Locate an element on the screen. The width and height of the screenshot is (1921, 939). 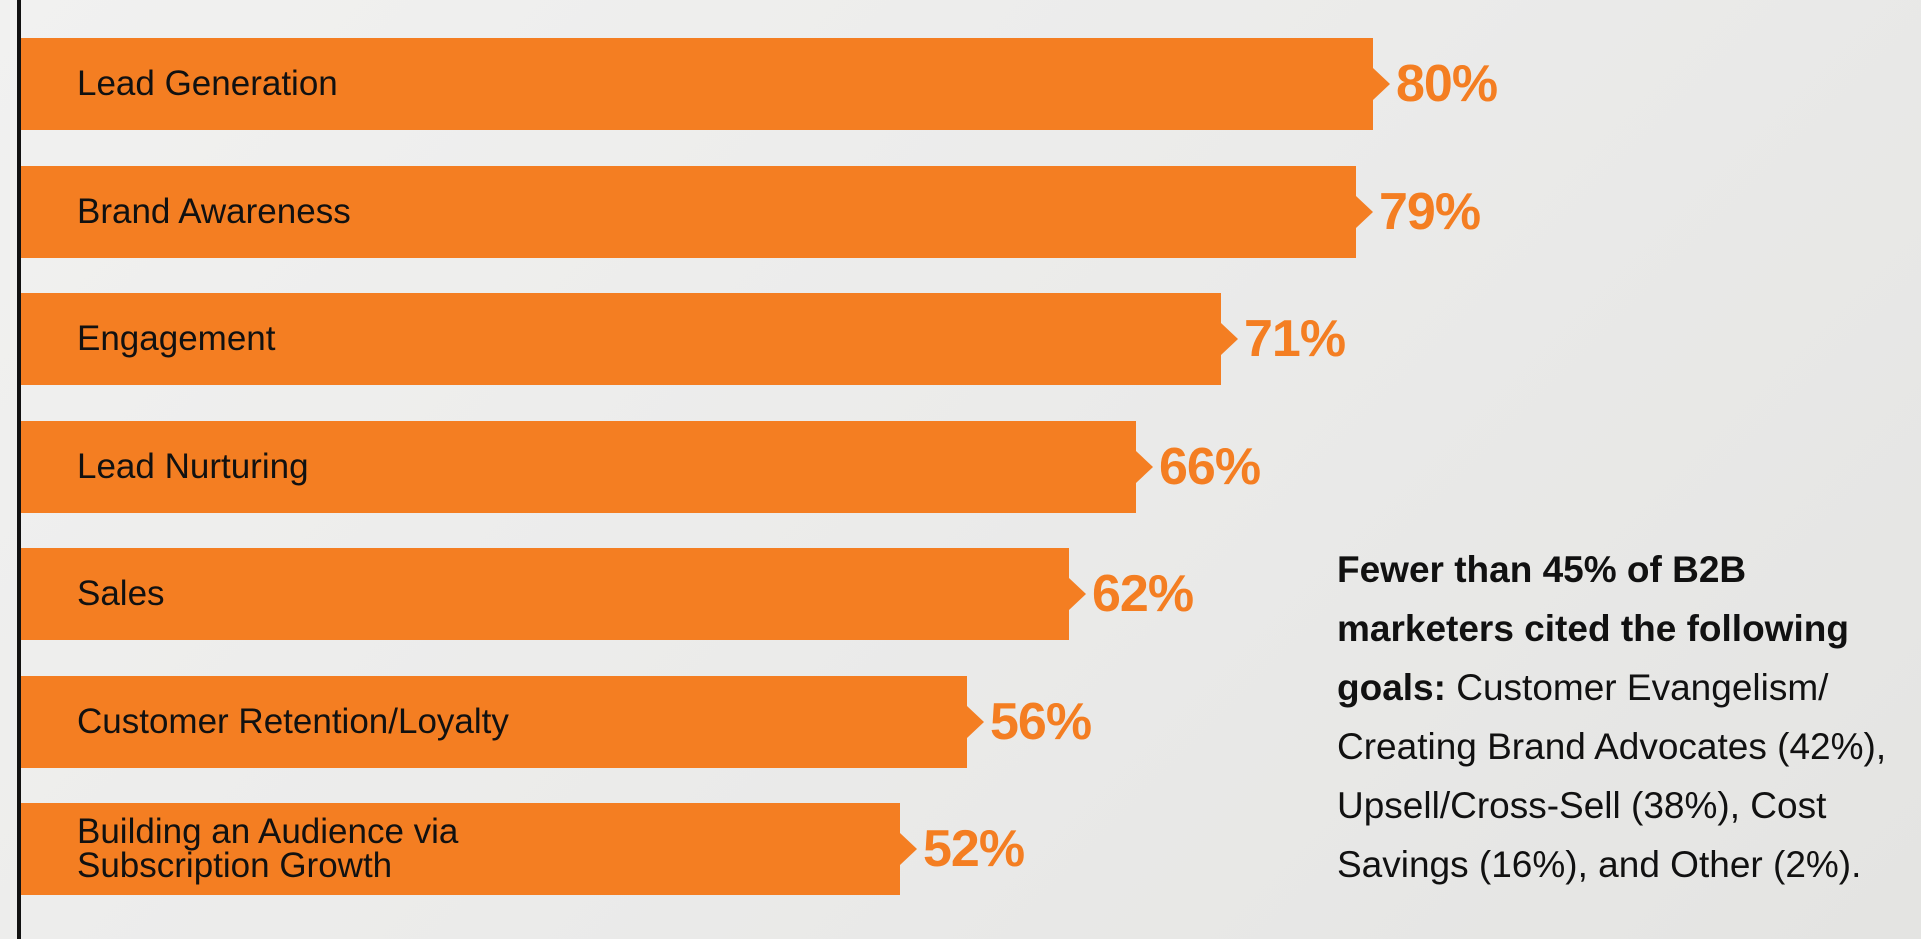
bar-value-label: 80% is located at coordinates (1447, 84).